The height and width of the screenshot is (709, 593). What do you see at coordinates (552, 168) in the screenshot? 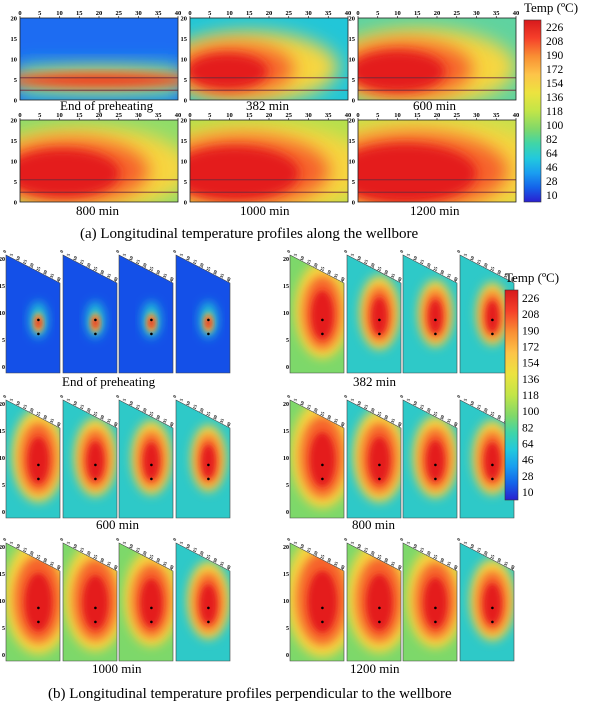
I see `colorbar-a-tick-10: 46` at bounding box center [552, 168].